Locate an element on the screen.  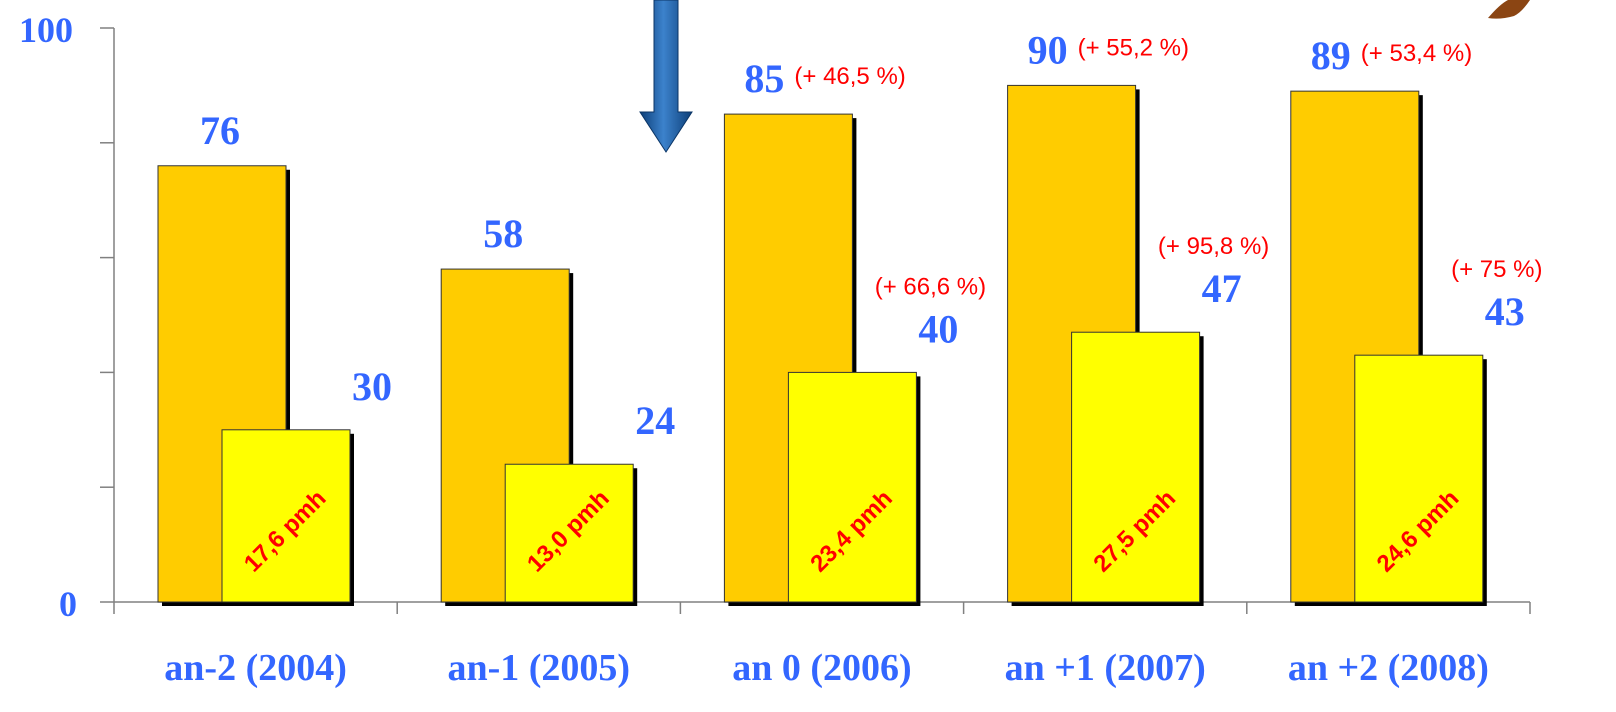
data-label-series-1: 58 is located at coordinates (503, 233).